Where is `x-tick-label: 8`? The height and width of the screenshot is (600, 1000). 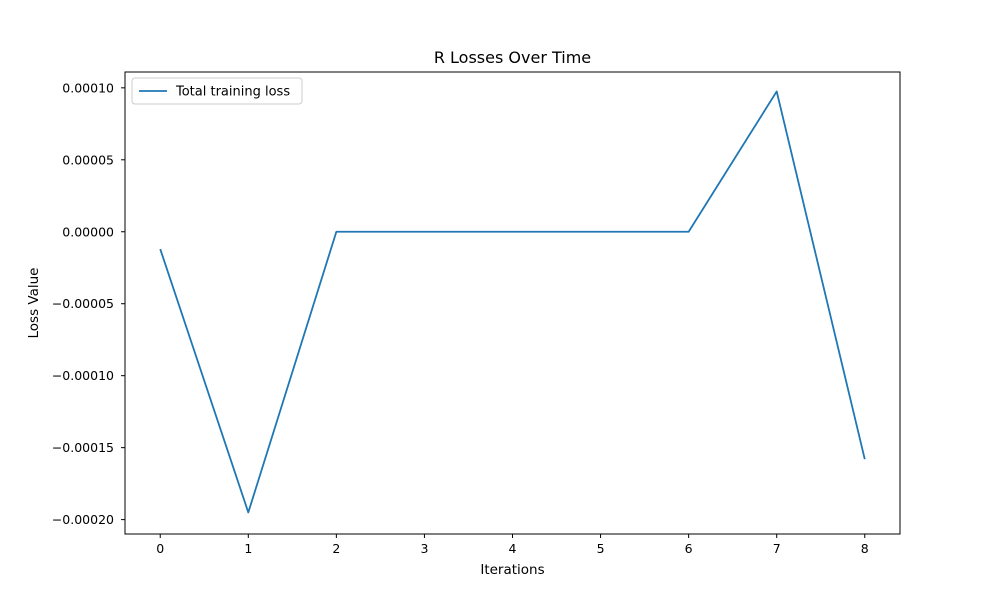 x-tick-label: 8 is located at coordinates (865, 548).